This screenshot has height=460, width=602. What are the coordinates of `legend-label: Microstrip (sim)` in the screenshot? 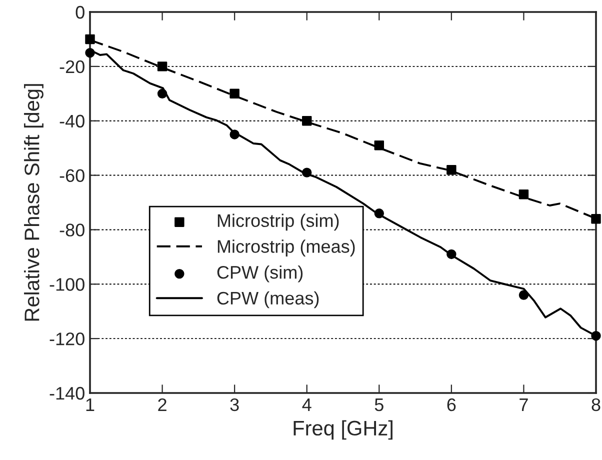 It's located at (278, 222).